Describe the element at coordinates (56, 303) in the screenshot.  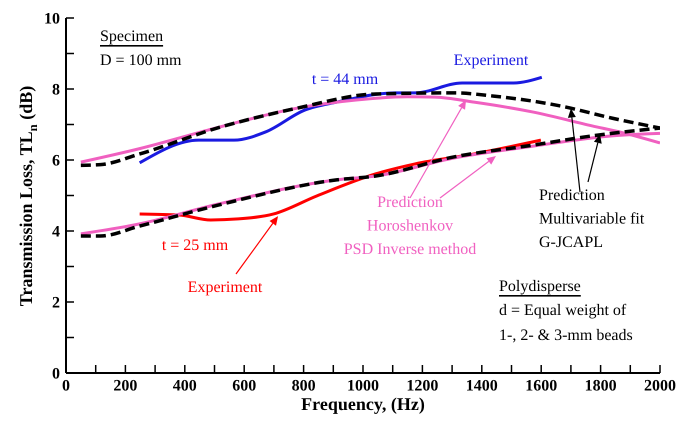
I see `y-tick-label: 2` at that location.